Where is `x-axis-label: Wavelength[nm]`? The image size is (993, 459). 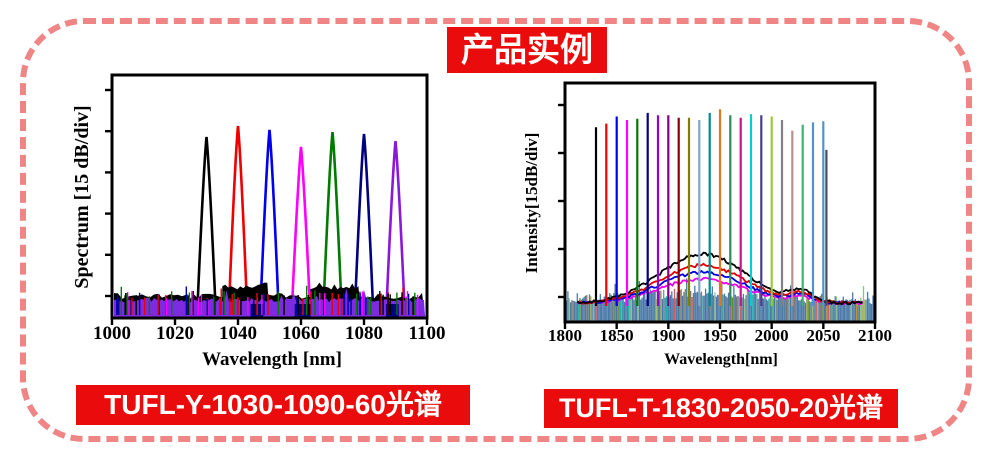
x-axis-label: Wavelength[nm] is located at coordinates (721, 359).